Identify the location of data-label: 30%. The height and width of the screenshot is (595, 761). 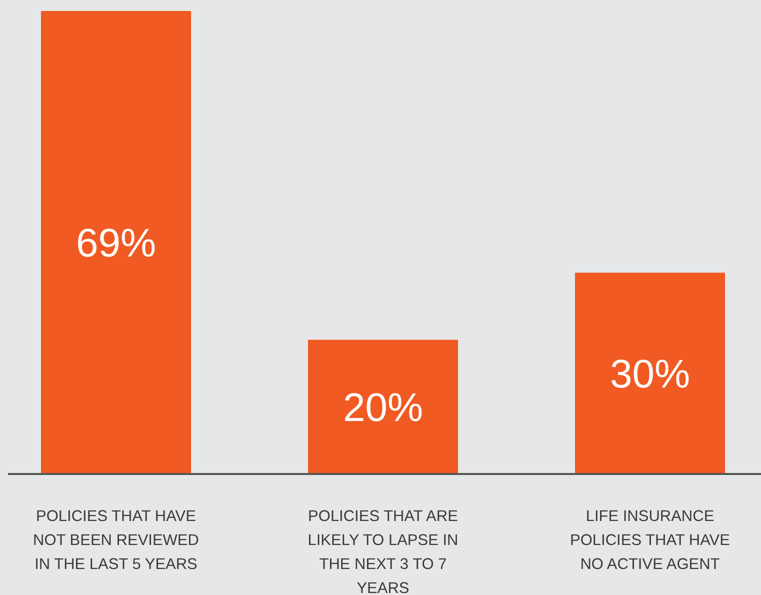
(650, 374).